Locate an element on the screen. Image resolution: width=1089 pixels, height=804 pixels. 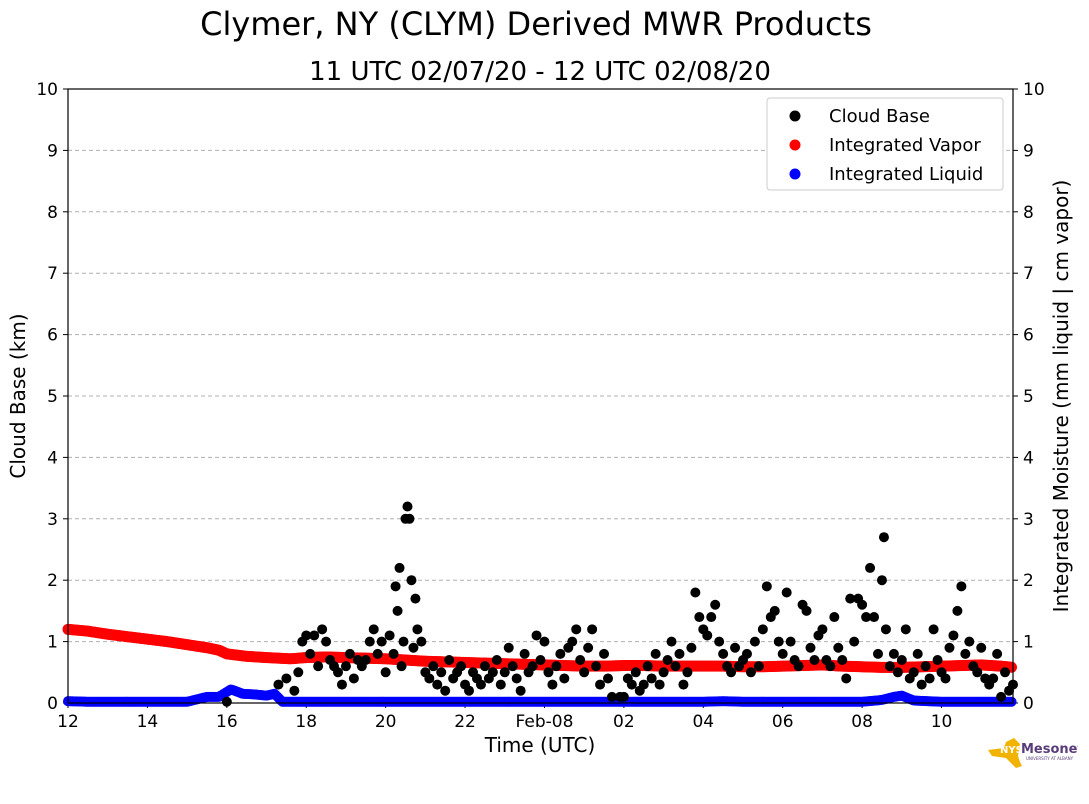
y2-tick-label: 2 is located at coordinates (1028, 581).